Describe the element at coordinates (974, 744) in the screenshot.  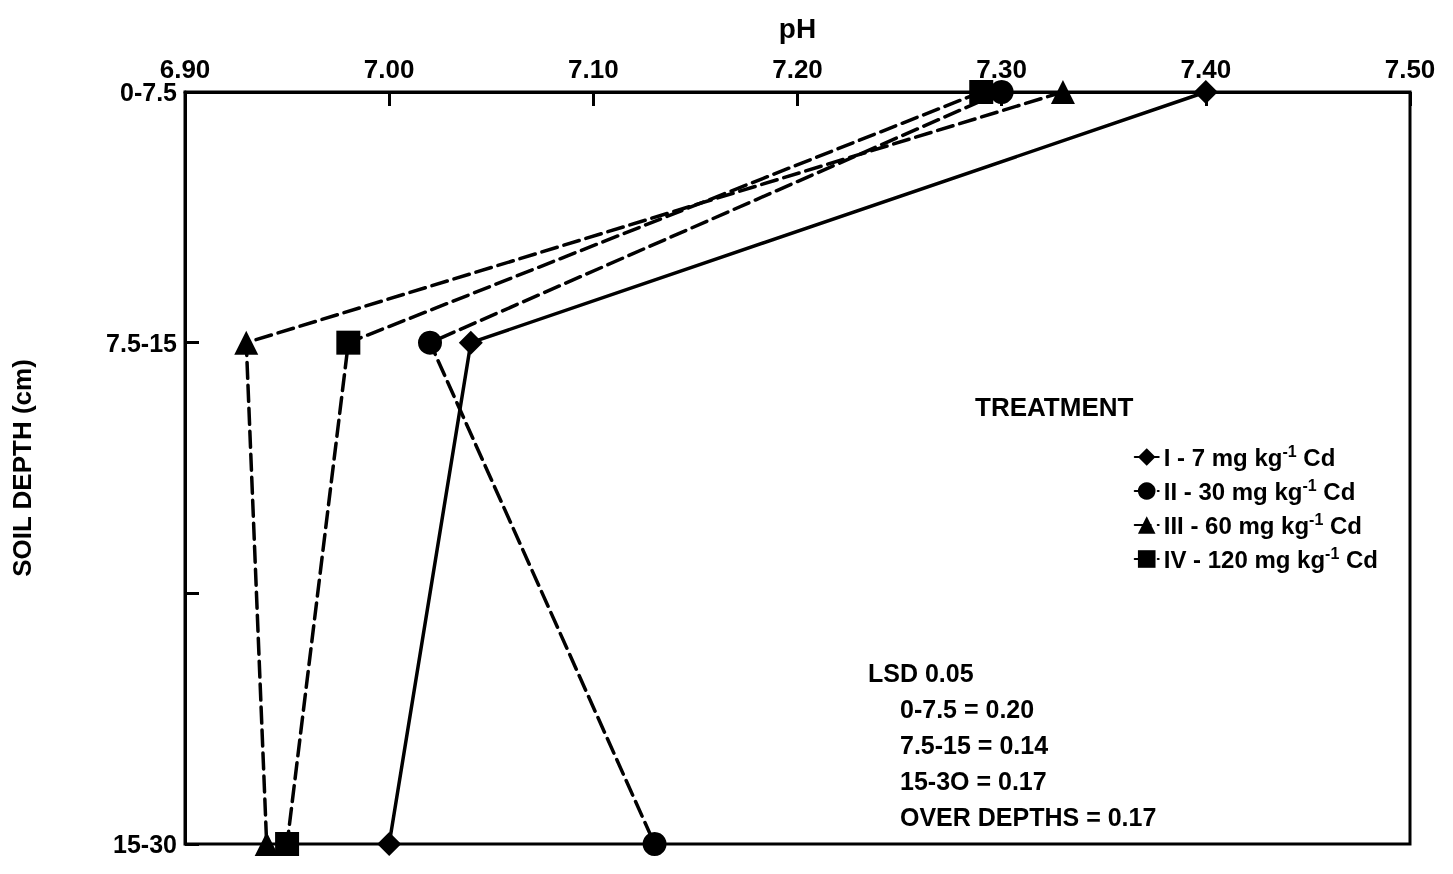
I see `annotation: 7.5-15 = 0.14` at that location.